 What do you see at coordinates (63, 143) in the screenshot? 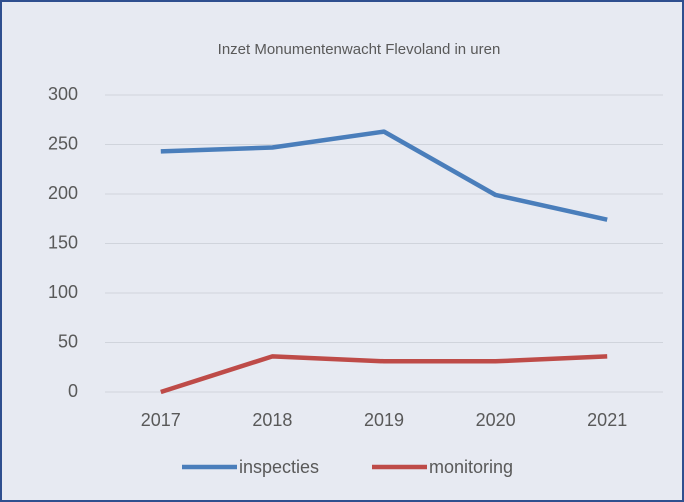
I see `y-tick-label: 250` at bounding box center [63, 143].